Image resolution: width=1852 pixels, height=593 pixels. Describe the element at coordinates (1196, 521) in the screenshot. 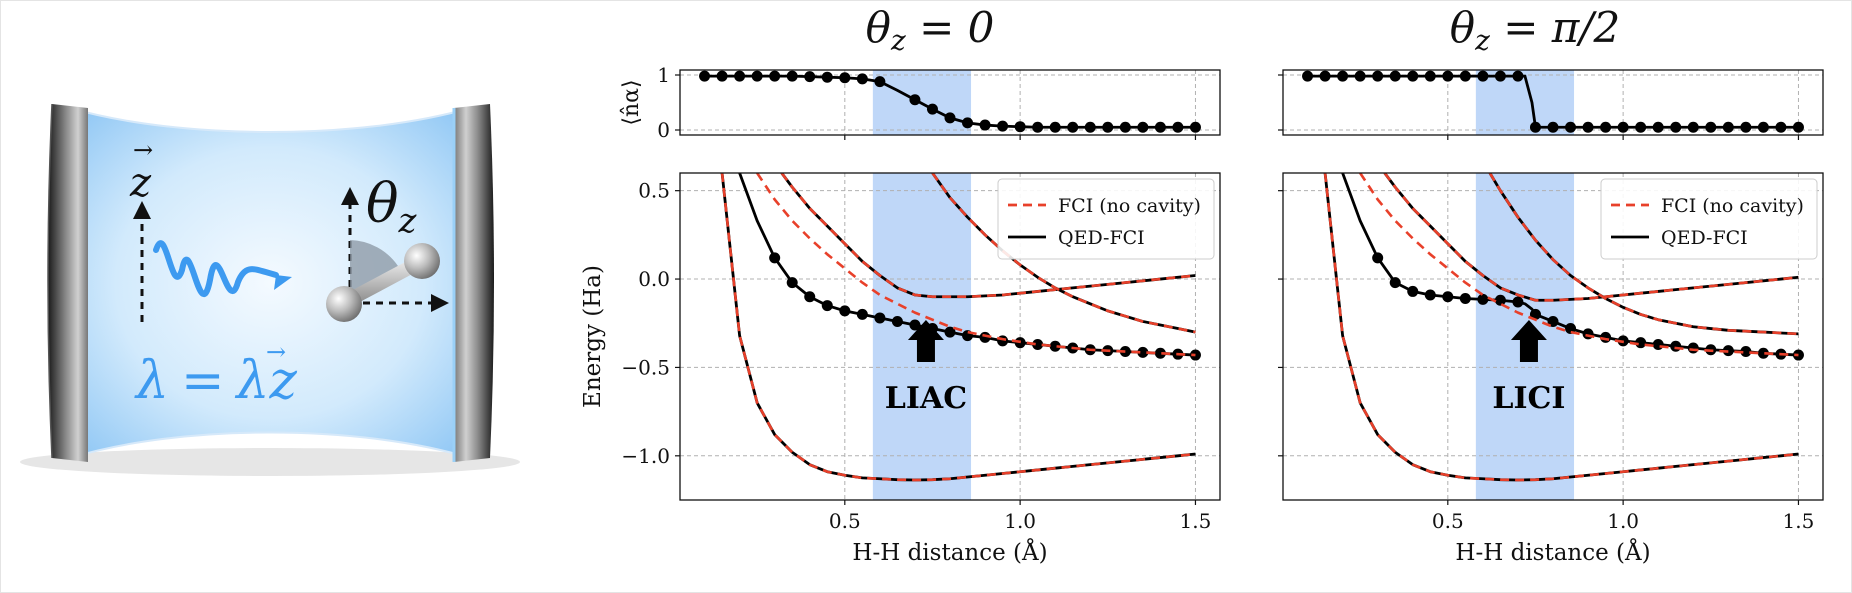

I see `x-tick-label: 1.5` at that location.